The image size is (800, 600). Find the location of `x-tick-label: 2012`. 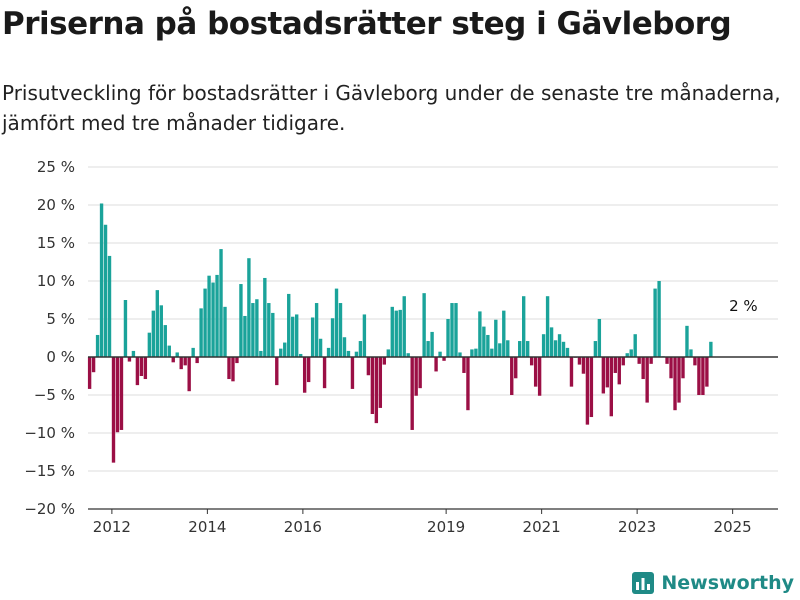

x-tick-label: 2012 is located at coordinates (112, 527).